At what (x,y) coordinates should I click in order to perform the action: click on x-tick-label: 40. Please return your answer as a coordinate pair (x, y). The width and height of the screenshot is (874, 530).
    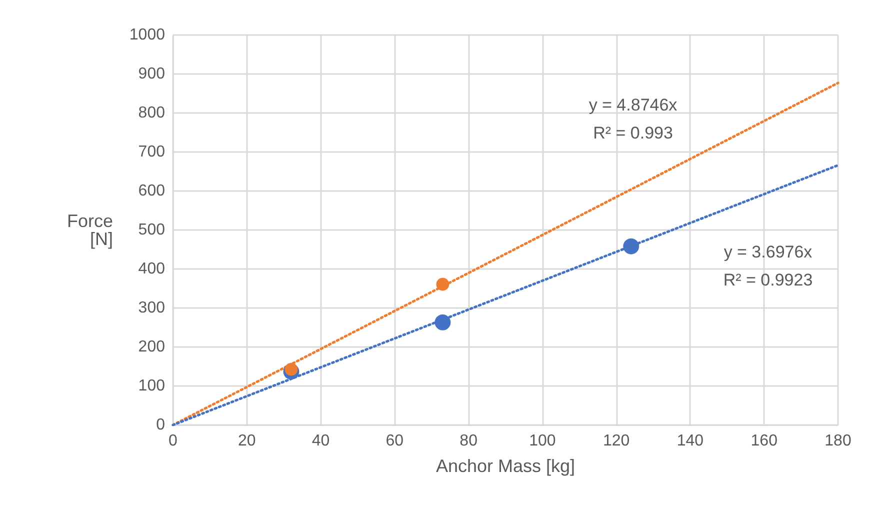
    Looking at the image, I should click on (321, 441).